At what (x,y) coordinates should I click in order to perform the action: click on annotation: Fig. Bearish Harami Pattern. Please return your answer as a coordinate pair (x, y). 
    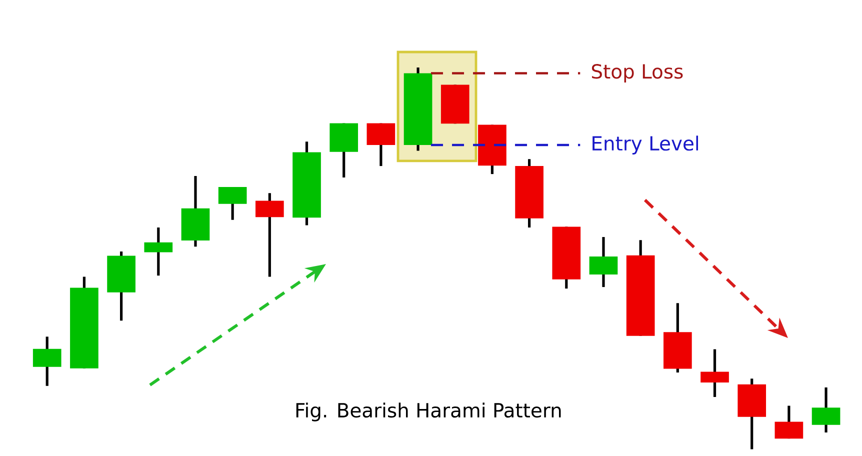
    Looking at the image, I should click on (428, 412).